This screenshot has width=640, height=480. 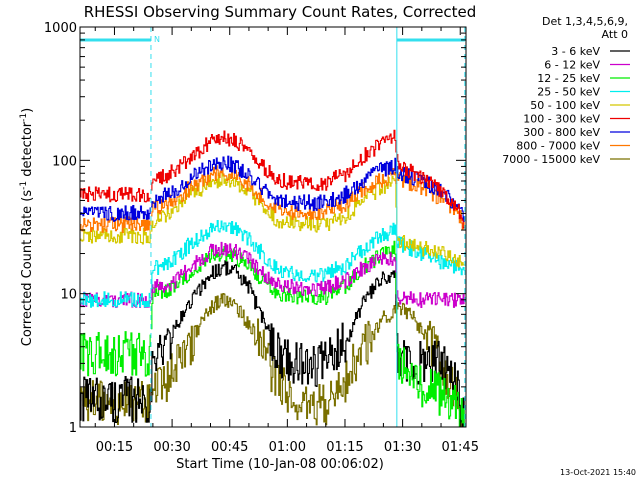 What do you see at coordinates (558, 146) in the screenshot?
I see `legend-label: 800 - 7000 keV` at bounding box center [558, 146].